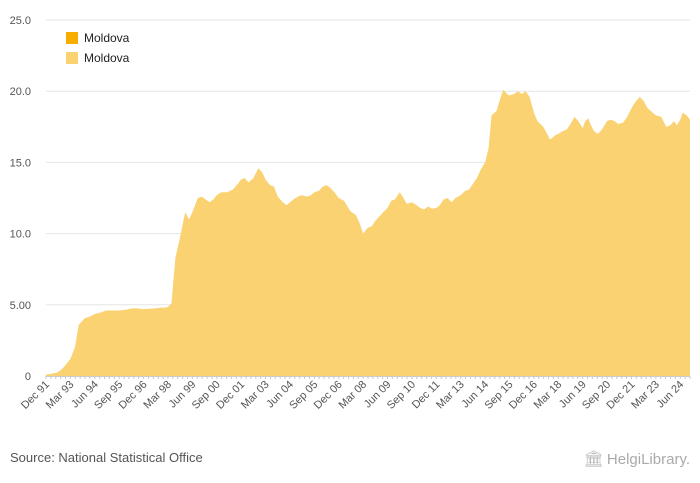  I want to click on y-tick-label: 10.0, so click(20, 235).